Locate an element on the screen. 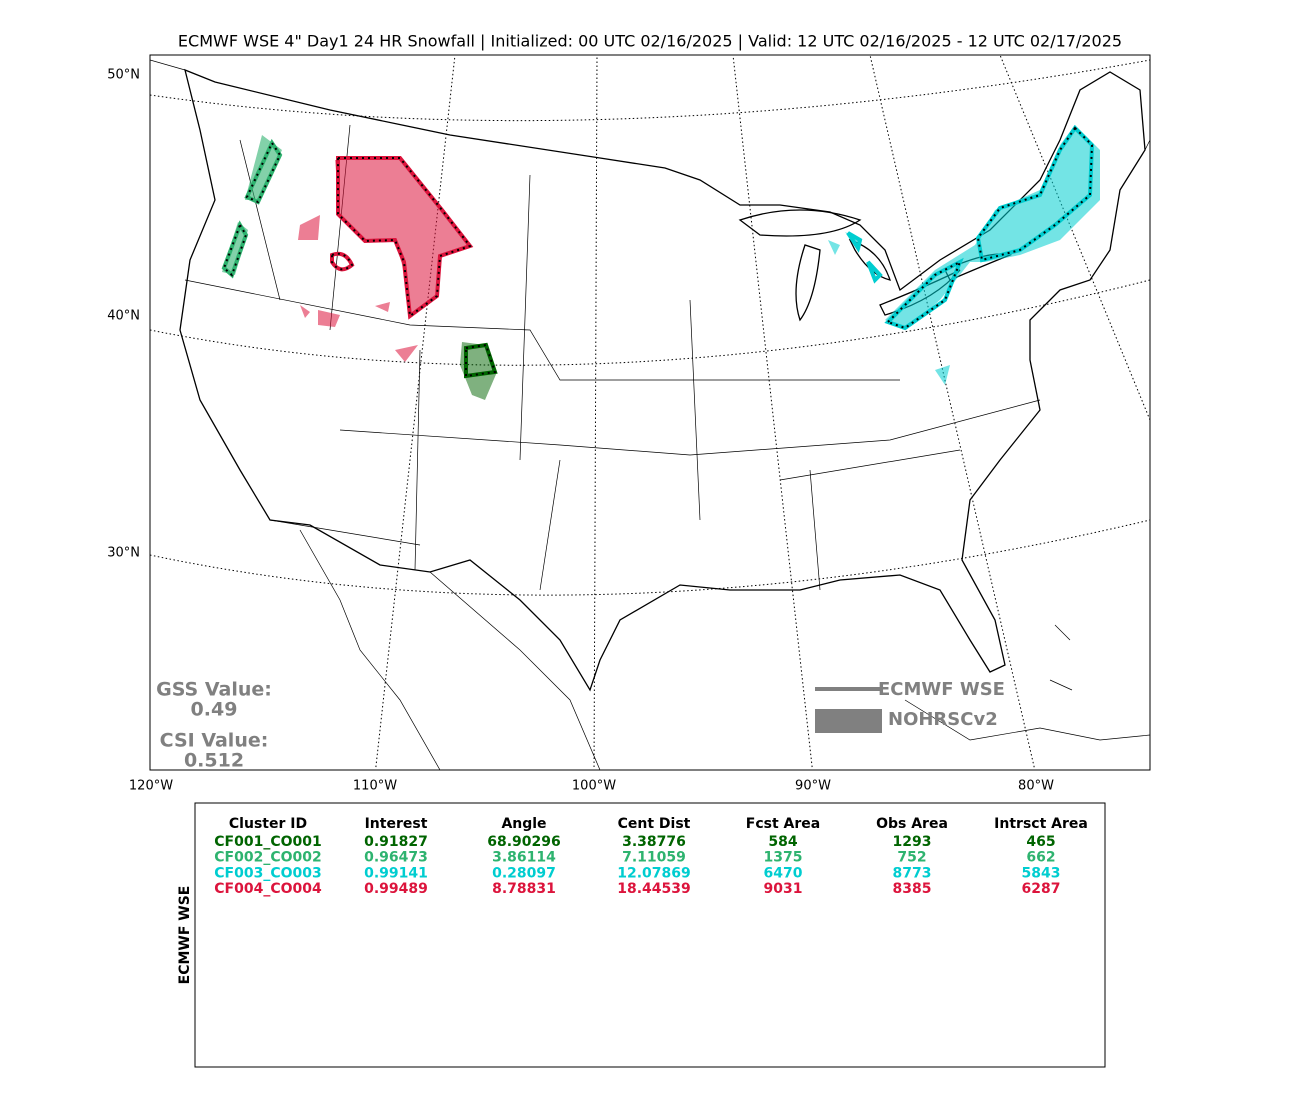 Image resolution: width=1300 pixels, height=1104 pixels. table-cell: 1293 is located at coordinates (912, 842).